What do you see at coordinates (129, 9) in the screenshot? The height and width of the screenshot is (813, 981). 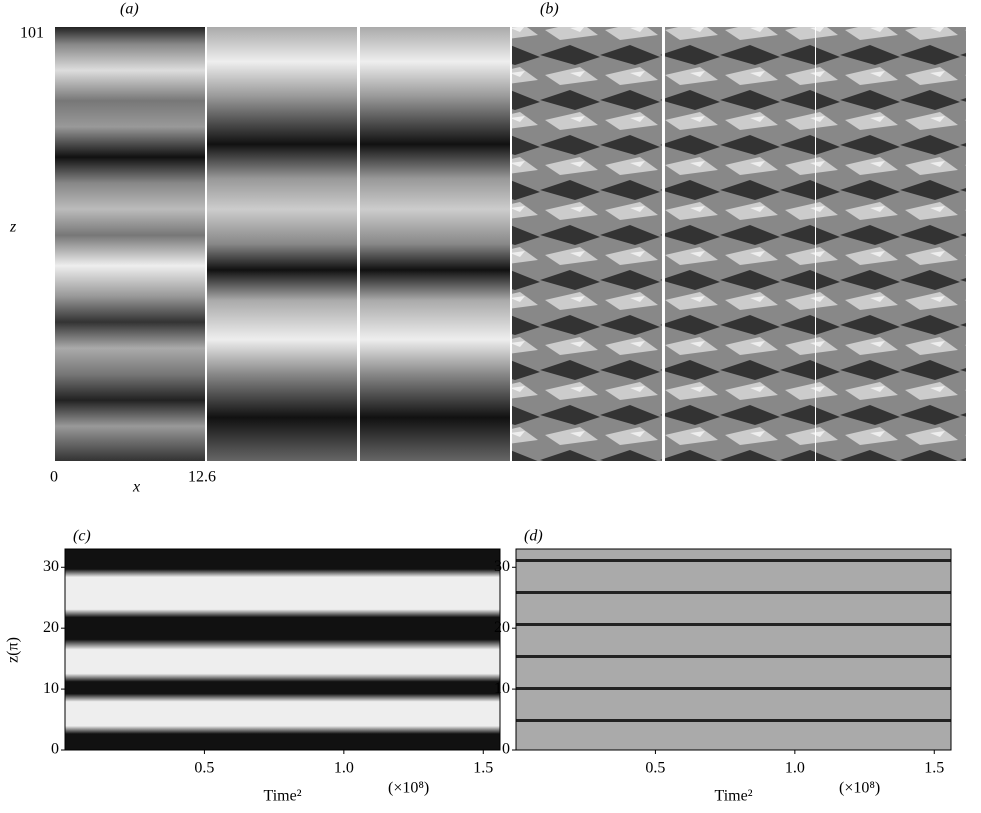 I see `panel-label: (a)` at bounding box center [129, 9].